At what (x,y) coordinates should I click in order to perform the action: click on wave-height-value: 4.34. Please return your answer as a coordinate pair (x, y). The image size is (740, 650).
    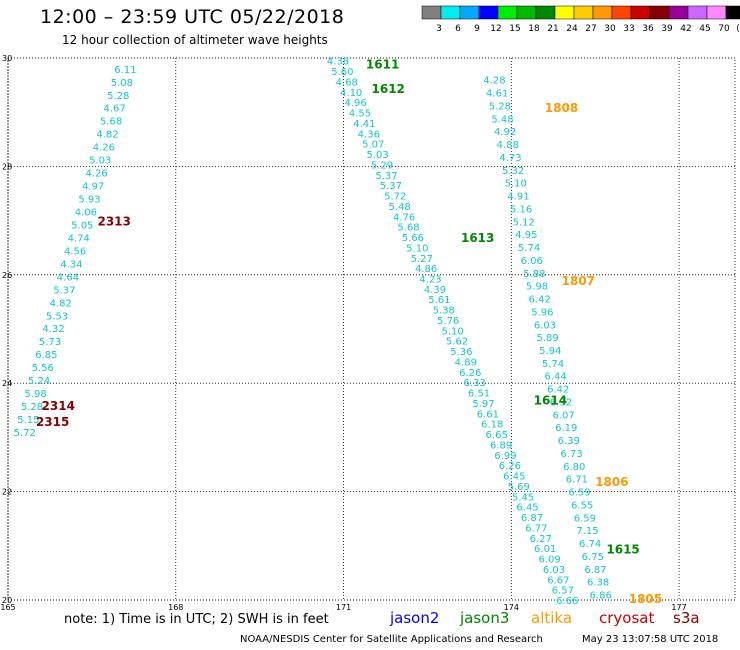
    Looking at the image, I should click on (71, 264).